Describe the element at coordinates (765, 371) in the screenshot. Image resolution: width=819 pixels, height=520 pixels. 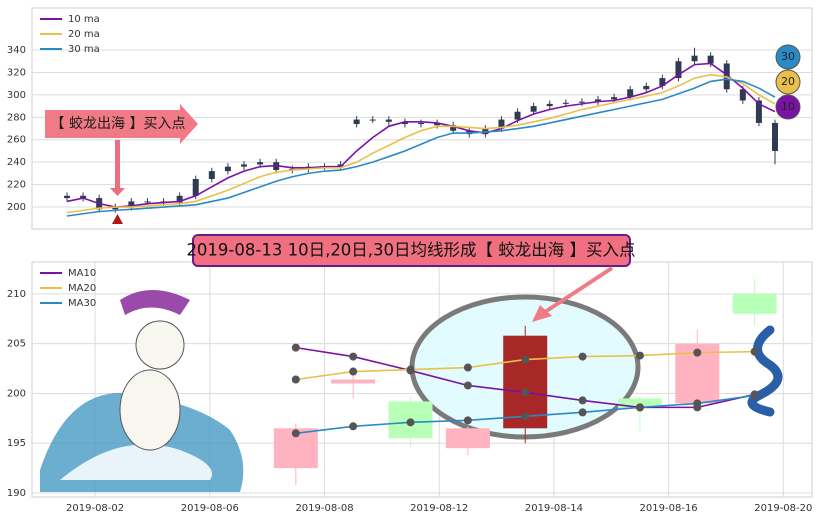
I see `dragon-illustration` at that location.